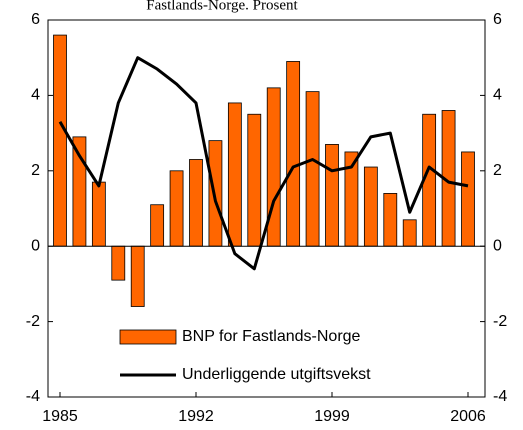 The height and width of the screenshot is (430, 523). I want to click on y2-tick-label: 6, so click(497, 19).